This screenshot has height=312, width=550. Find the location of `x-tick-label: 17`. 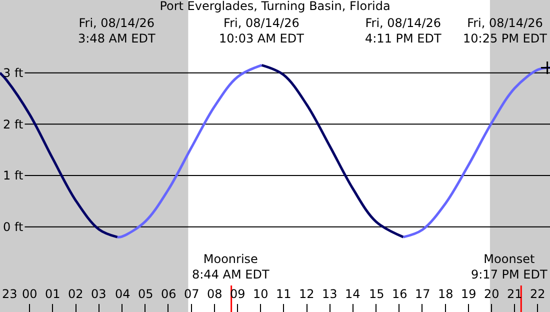

x-tick-label: 17 is located at coordinates (422, 294).